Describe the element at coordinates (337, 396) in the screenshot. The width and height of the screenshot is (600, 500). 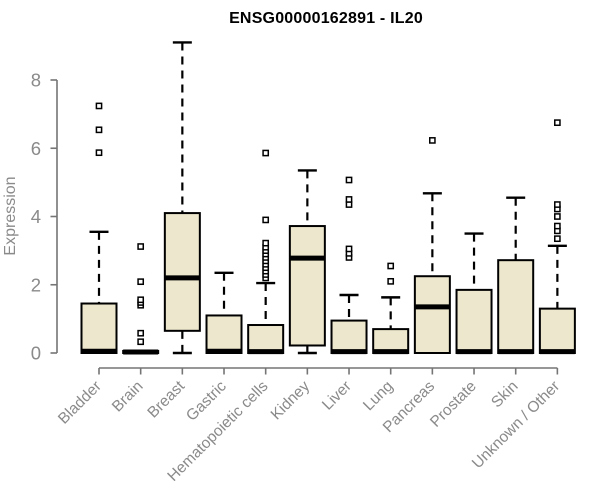
I see `x-tick-label-liver: Liver` at that location.